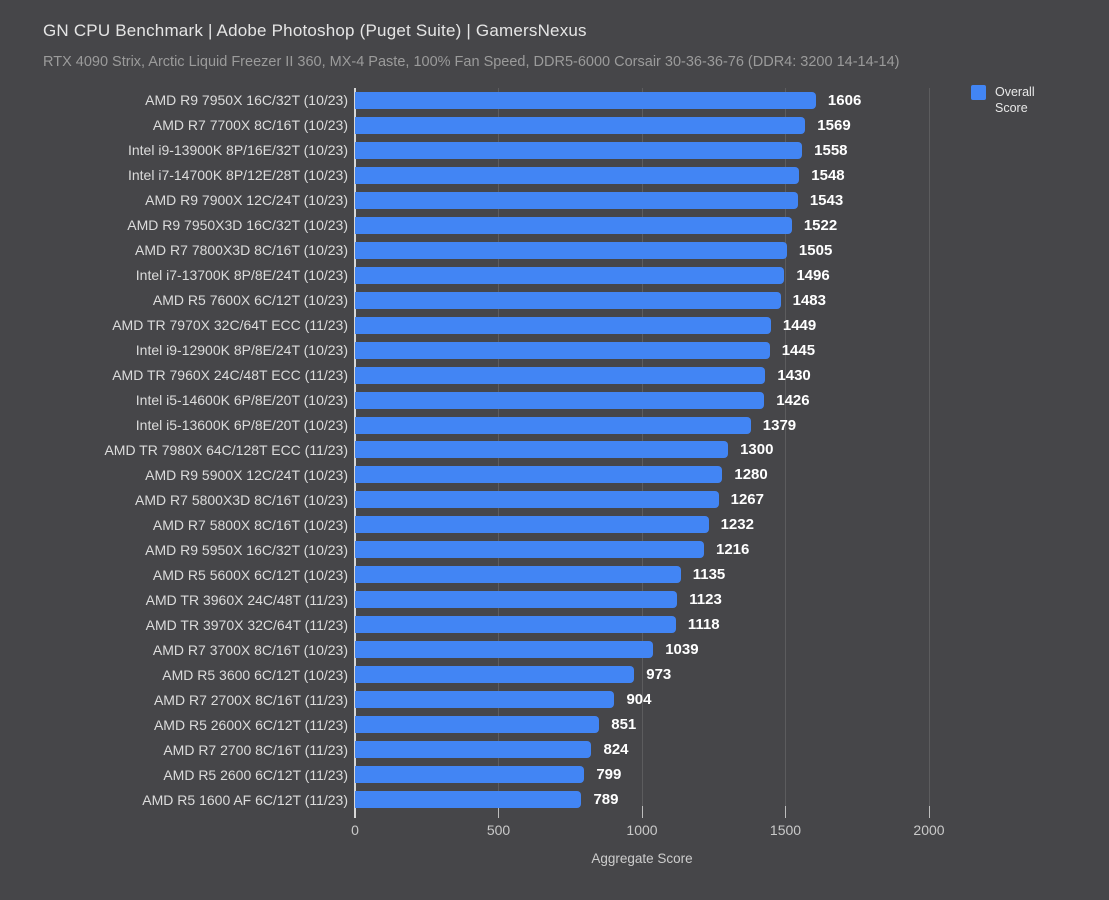  What do you see at coordinates (732, 550) in the screenshot?
I see `value-label: 1216` at bounding box center [732, 550].